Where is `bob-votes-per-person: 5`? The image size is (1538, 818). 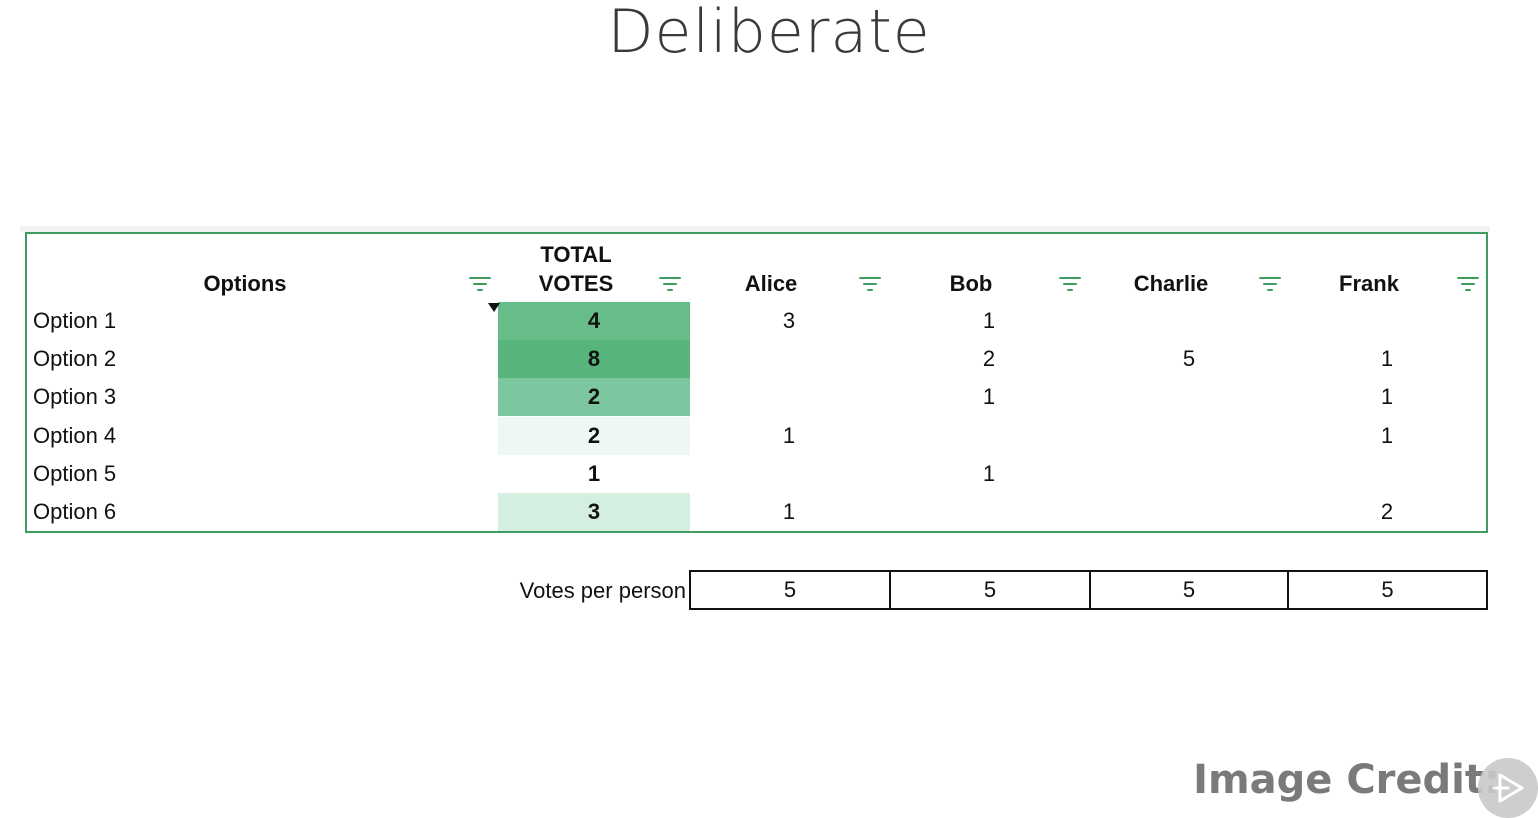
bob-votes-per-person: 5 is located at coordinates (990, 590).